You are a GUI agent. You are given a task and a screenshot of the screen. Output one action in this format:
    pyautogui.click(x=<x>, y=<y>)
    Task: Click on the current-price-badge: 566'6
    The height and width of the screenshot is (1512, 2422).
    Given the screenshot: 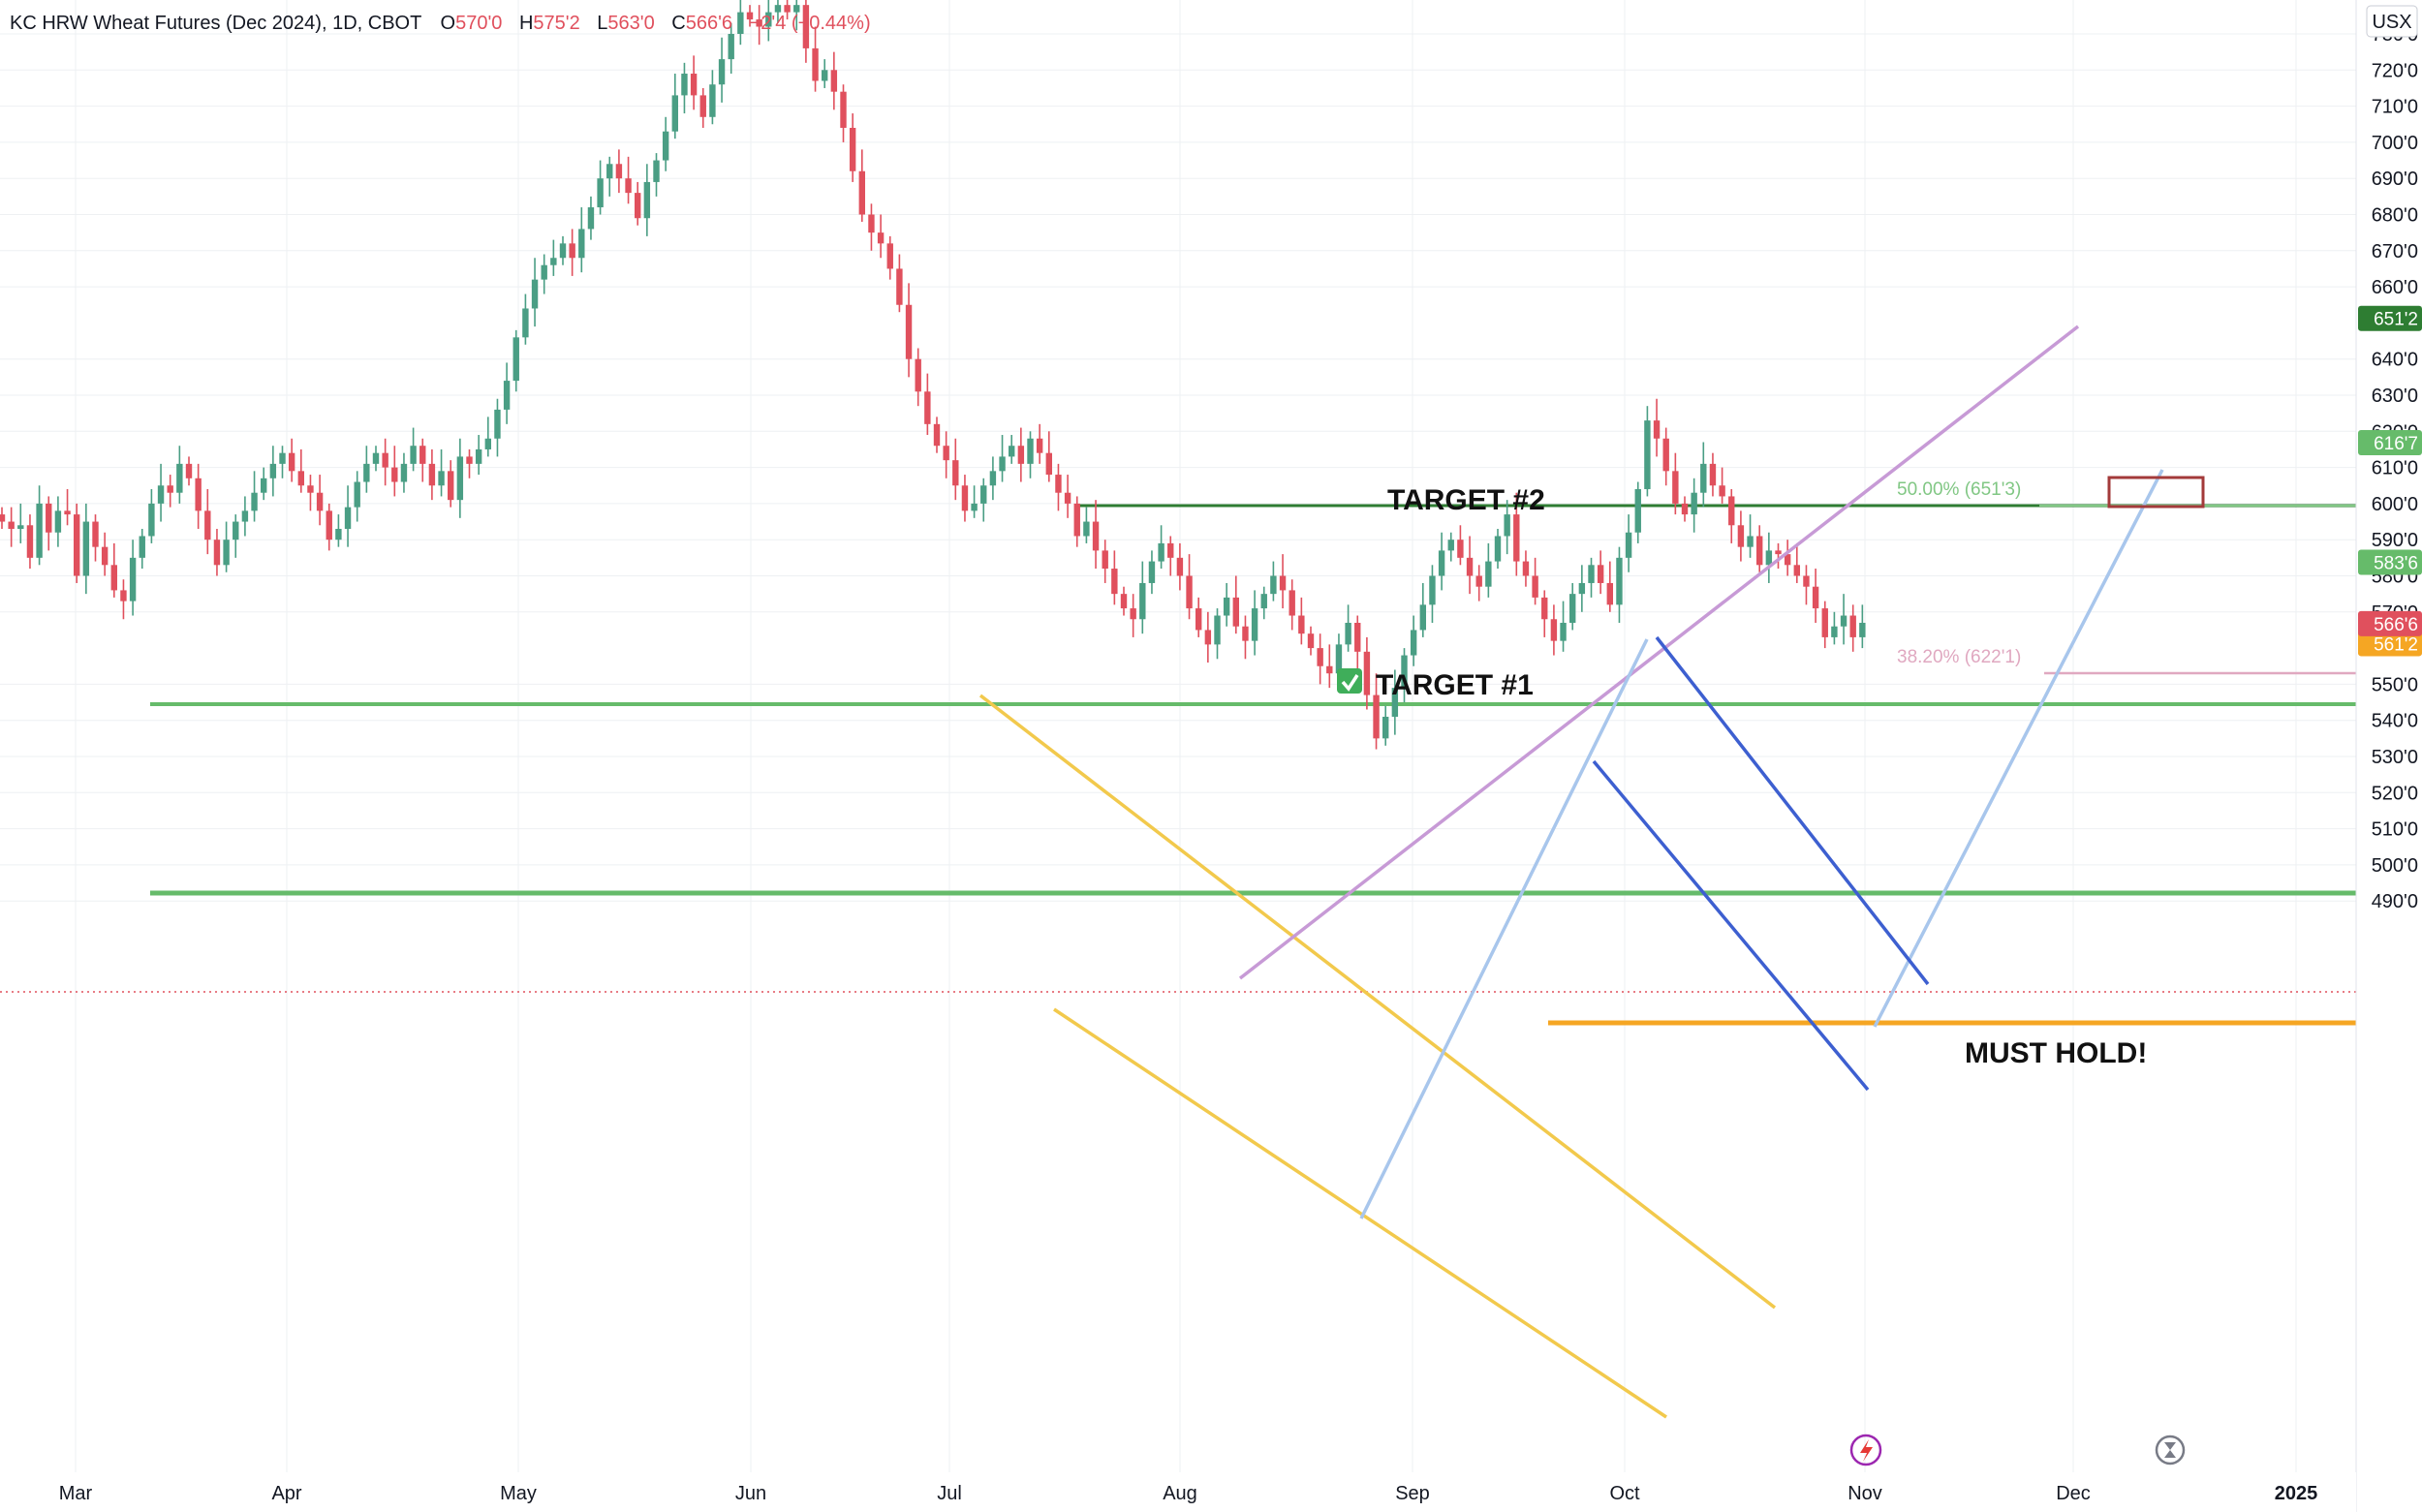 What is the action you would take?
    pyautogui.click(x=2390, y=623)
    